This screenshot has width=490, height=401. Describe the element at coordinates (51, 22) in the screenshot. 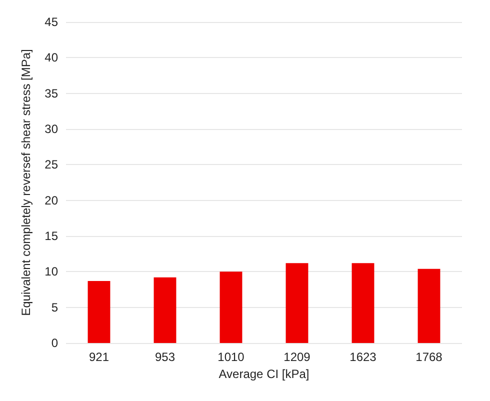

I see `y-tick-label: 45` at that location.